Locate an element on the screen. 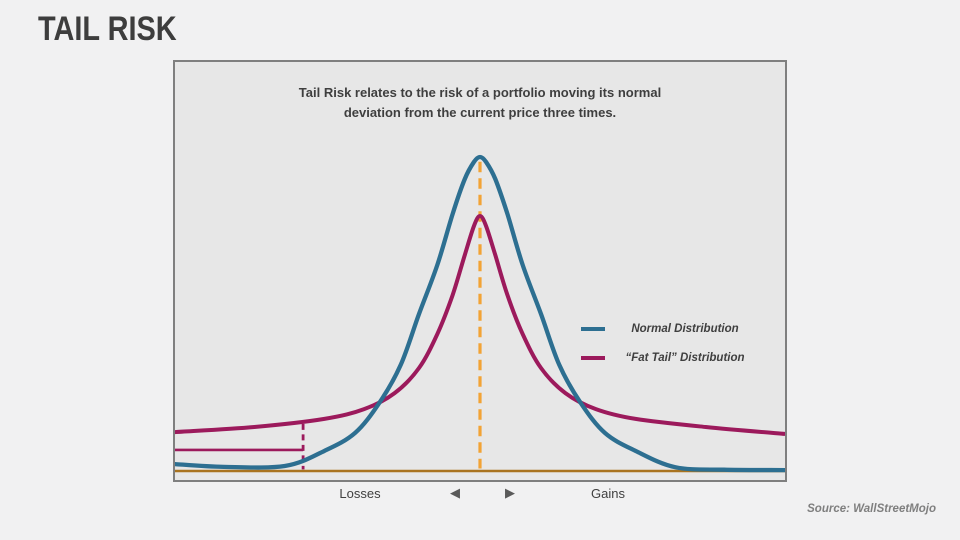  arrow-left-icon: ◀ is located at coordinates (455, 492).